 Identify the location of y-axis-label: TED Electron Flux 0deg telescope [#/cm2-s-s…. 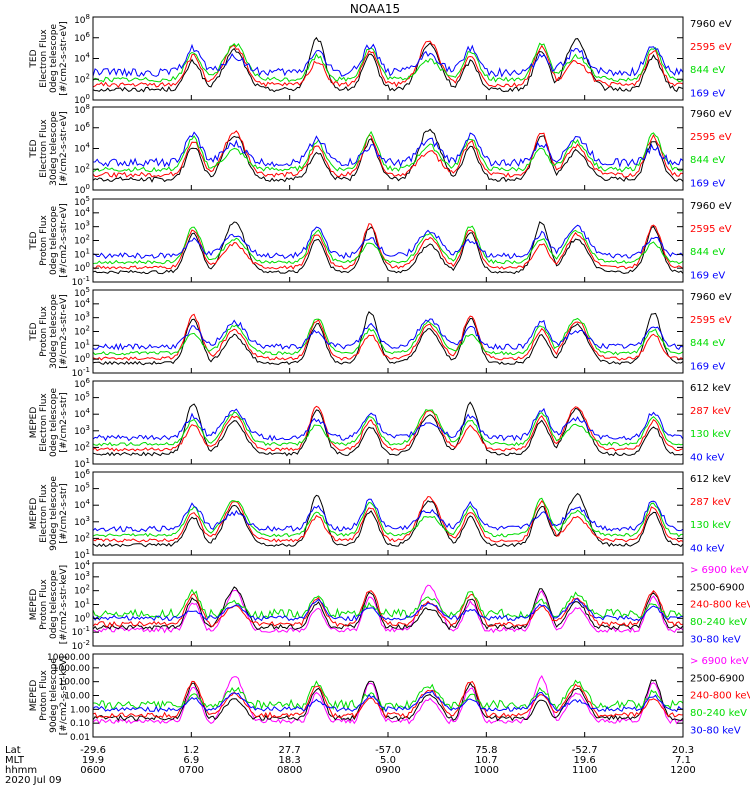
(49, 58).